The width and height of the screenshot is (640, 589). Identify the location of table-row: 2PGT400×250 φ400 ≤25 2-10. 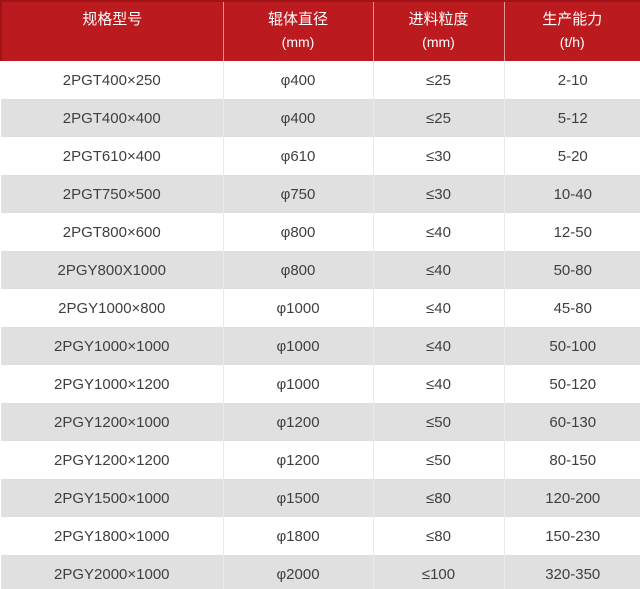
(320, 80).